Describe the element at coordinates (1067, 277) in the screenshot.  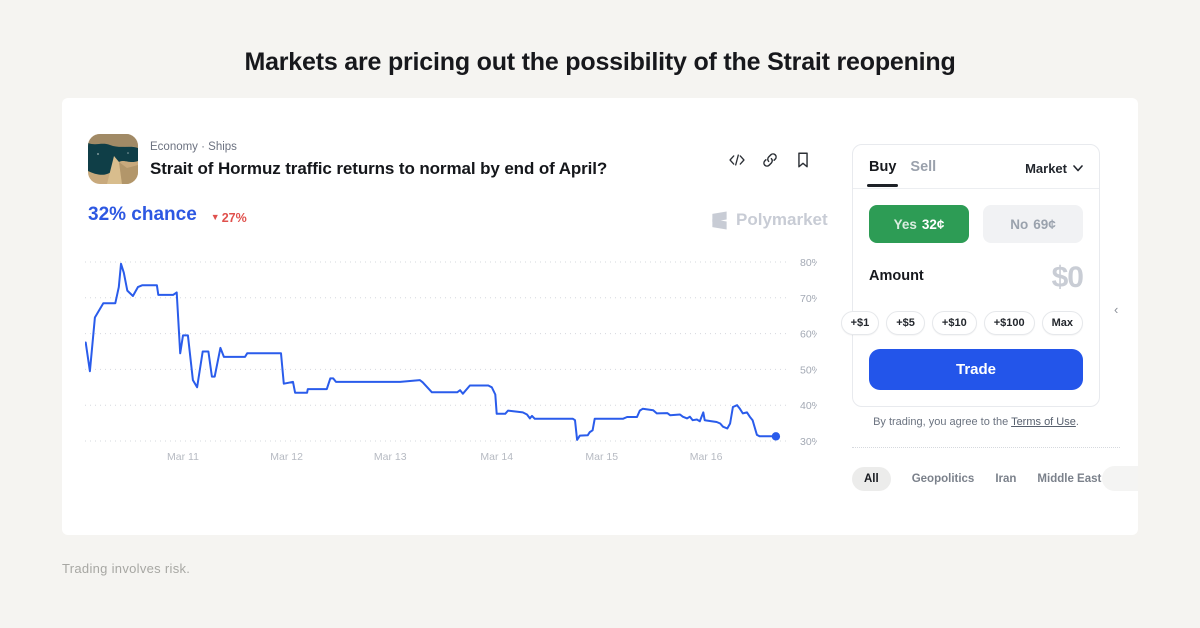
I see `amount-input-value: $0` at that location.